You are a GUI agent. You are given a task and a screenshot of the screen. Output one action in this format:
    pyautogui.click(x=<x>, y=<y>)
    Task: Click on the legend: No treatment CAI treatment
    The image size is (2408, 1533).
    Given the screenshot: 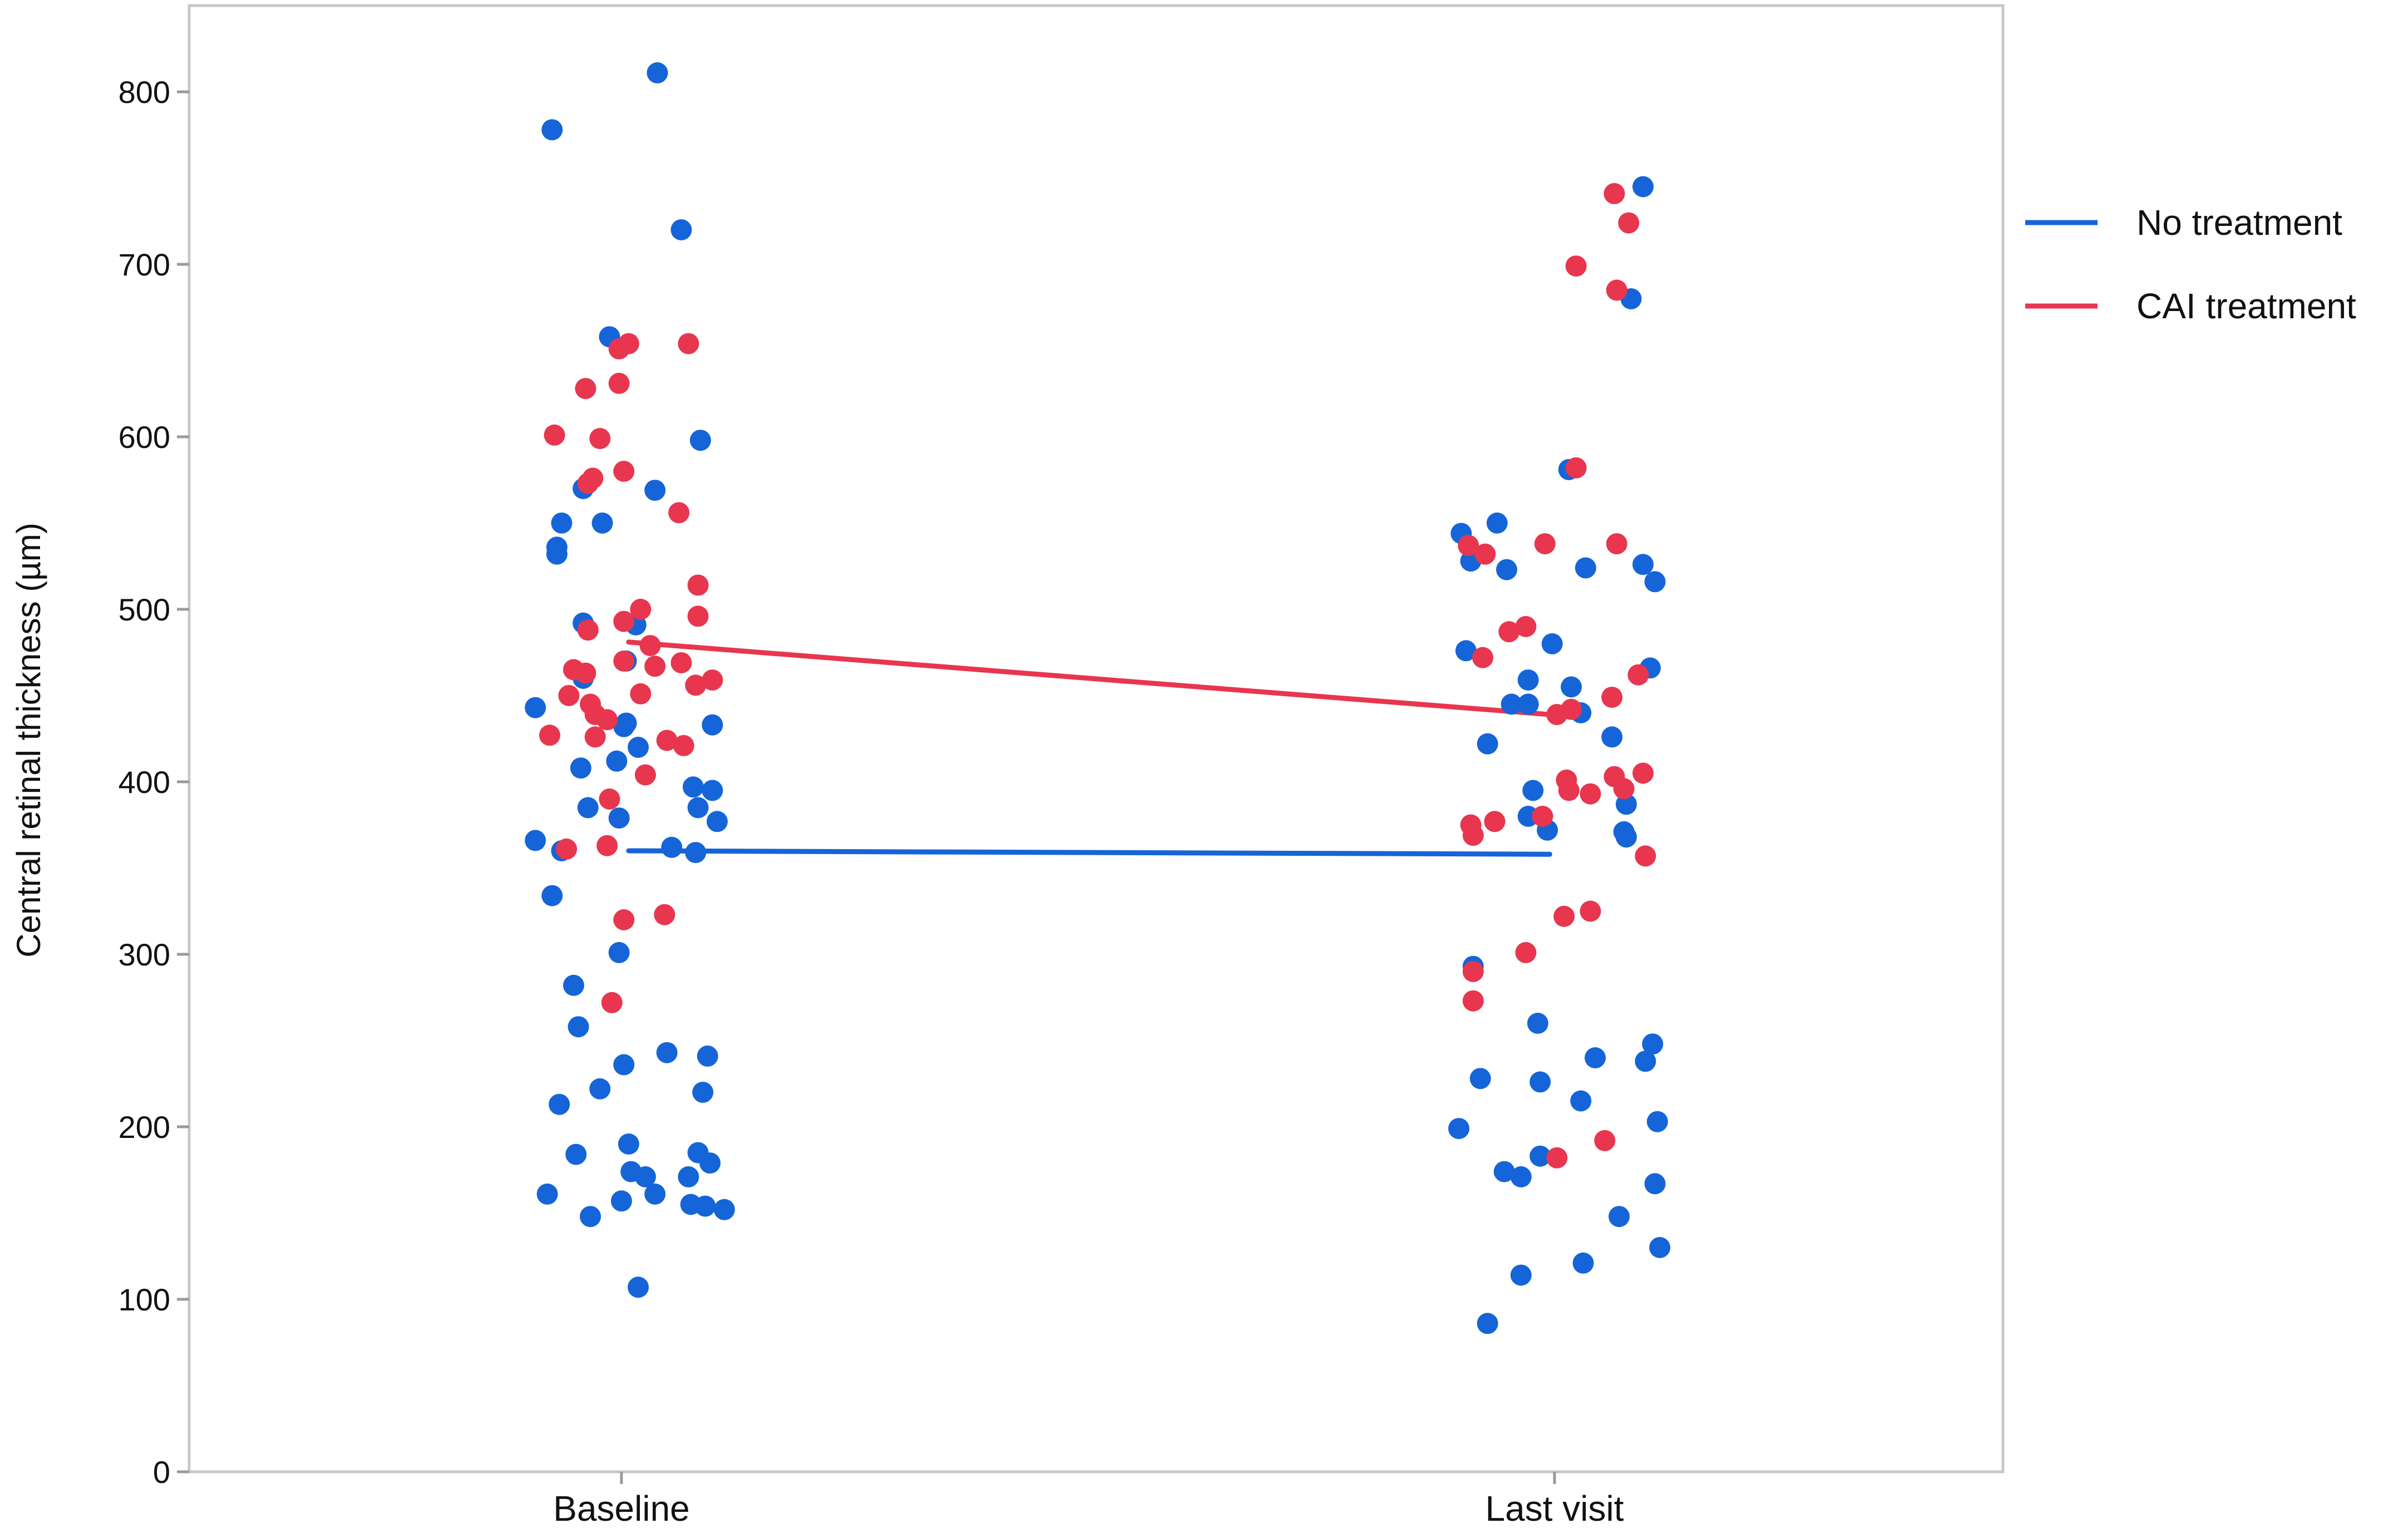 What is the action you would take?
    pyautogui.click(x=2190, y=264)
    